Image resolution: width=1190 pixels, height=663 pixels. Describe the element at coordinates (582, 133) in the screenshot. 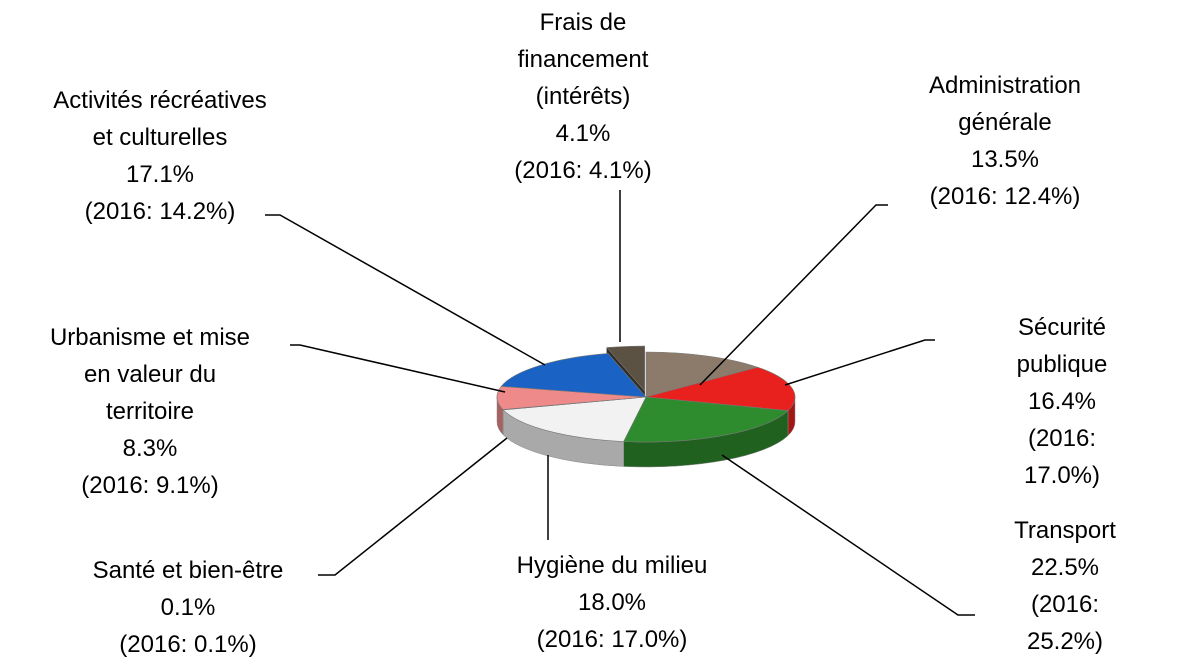

I see `value-label: 4.1%` at that location.